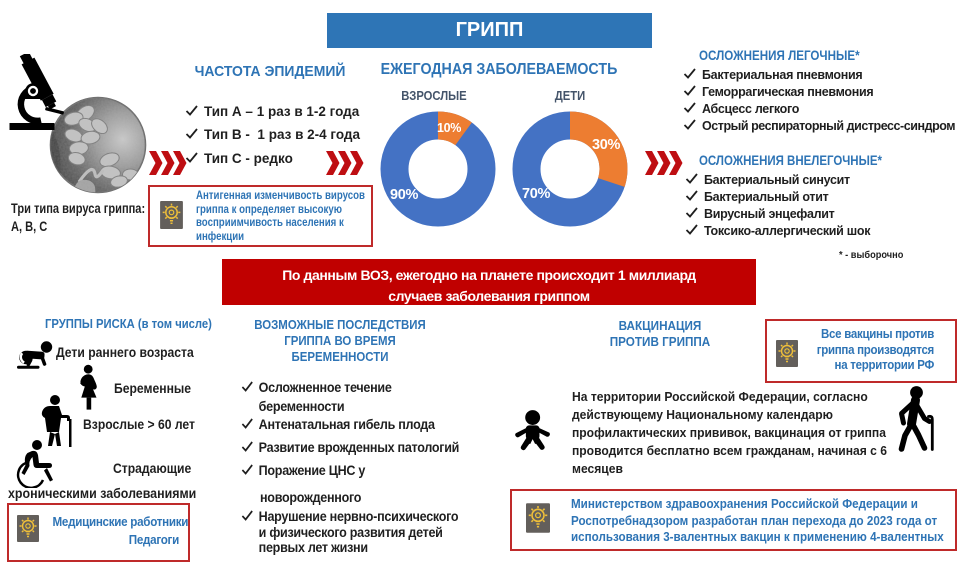  I want to click on svg-text: 70%, so click(536, 194).